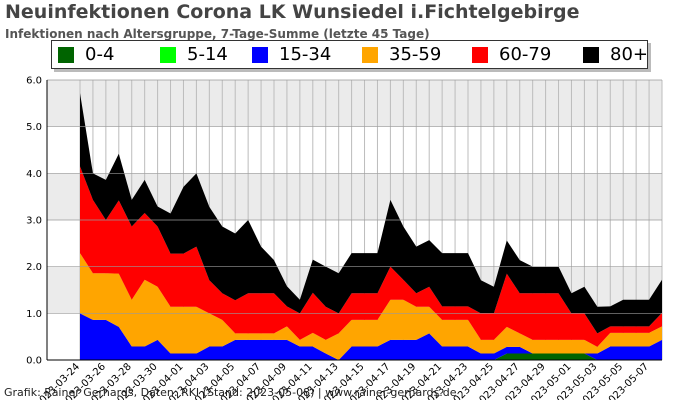 The image size is (700, 400). What do you see at coordinates (415, 54) in the screenshot?
I see `legend-label: 35-59` at bounding box center [415, 54].